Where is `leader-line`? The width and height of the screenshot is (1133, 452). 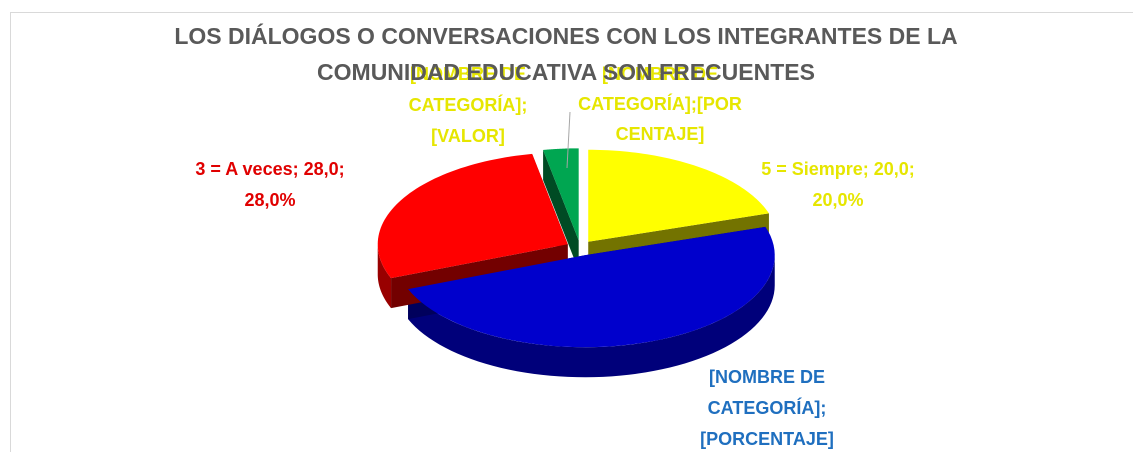
leader-line is located at coordinates (568, 140).